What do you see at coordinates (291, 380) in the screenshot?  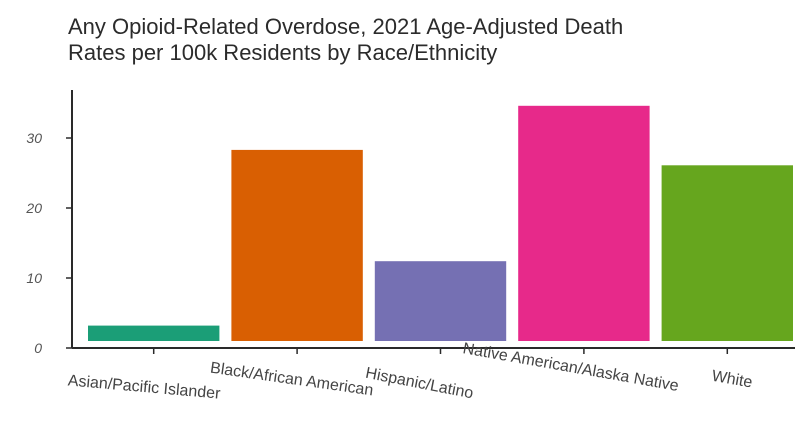 I see `category-label-1: Black/African American` at bounding box center [291, 380].